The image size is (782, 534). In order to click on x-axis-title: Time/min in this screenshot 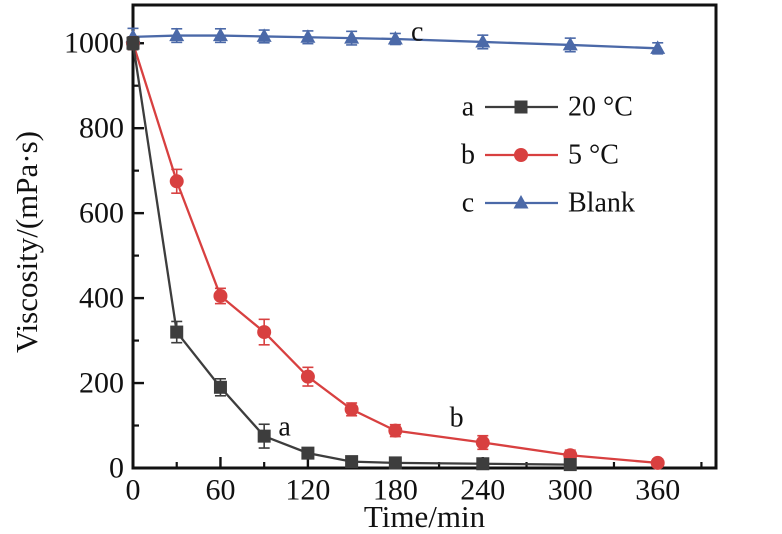, I will do `click(424, 516)`.